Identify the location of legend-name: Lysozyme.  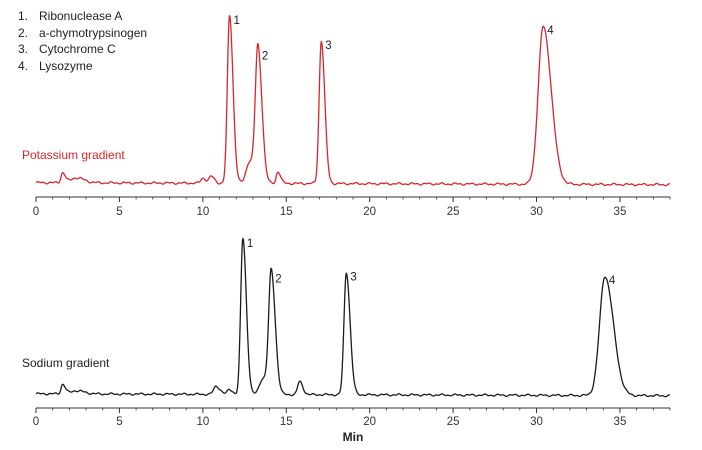
(66, 65).